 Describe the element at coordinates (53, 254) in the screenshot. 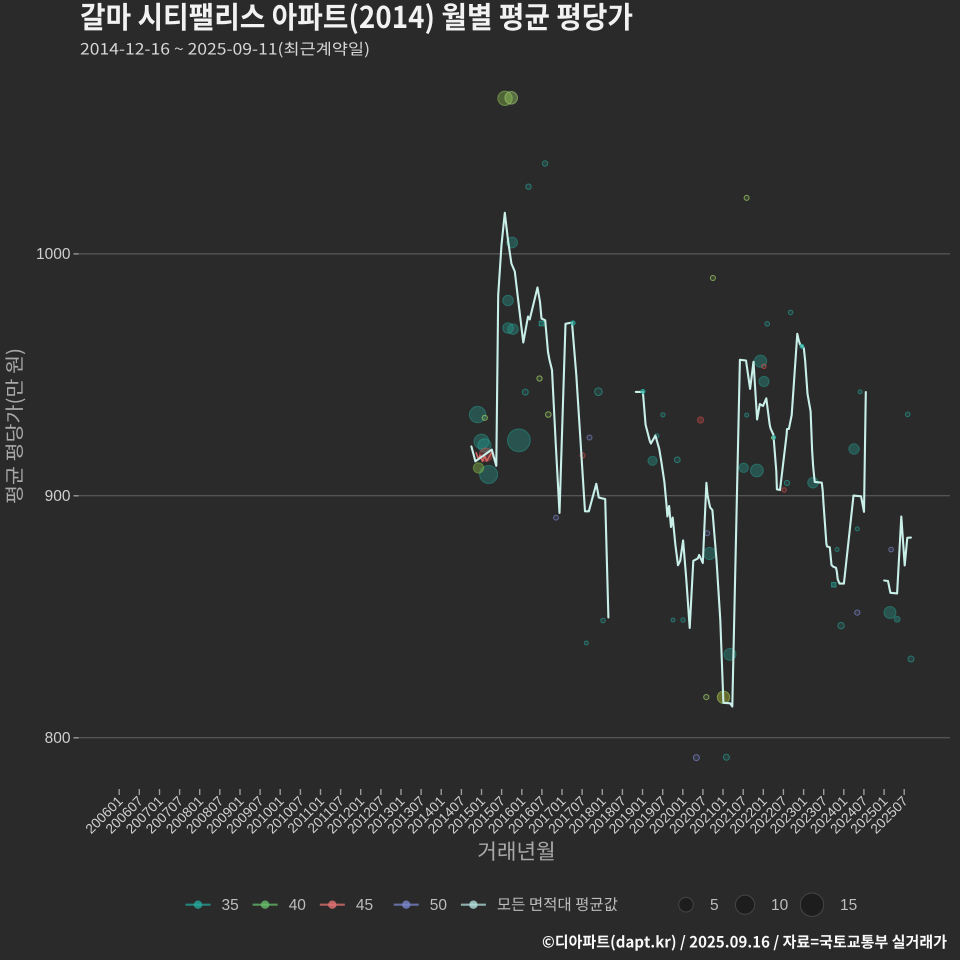

I see `svg-text: 1000` at that location.